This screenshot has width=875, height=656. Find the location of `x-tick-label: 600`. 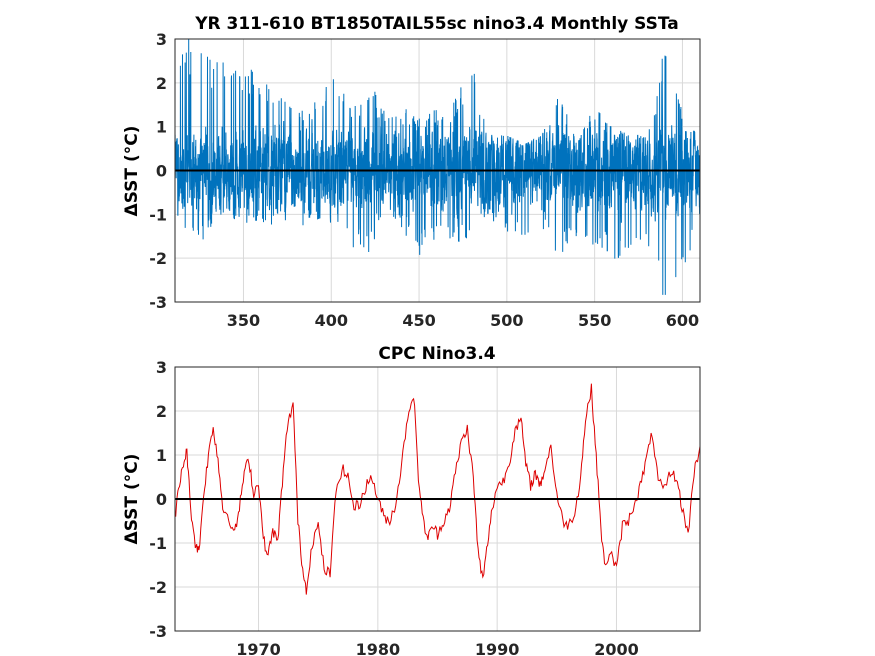

x-tick-label: 600 is located at coordinates (682, 320).